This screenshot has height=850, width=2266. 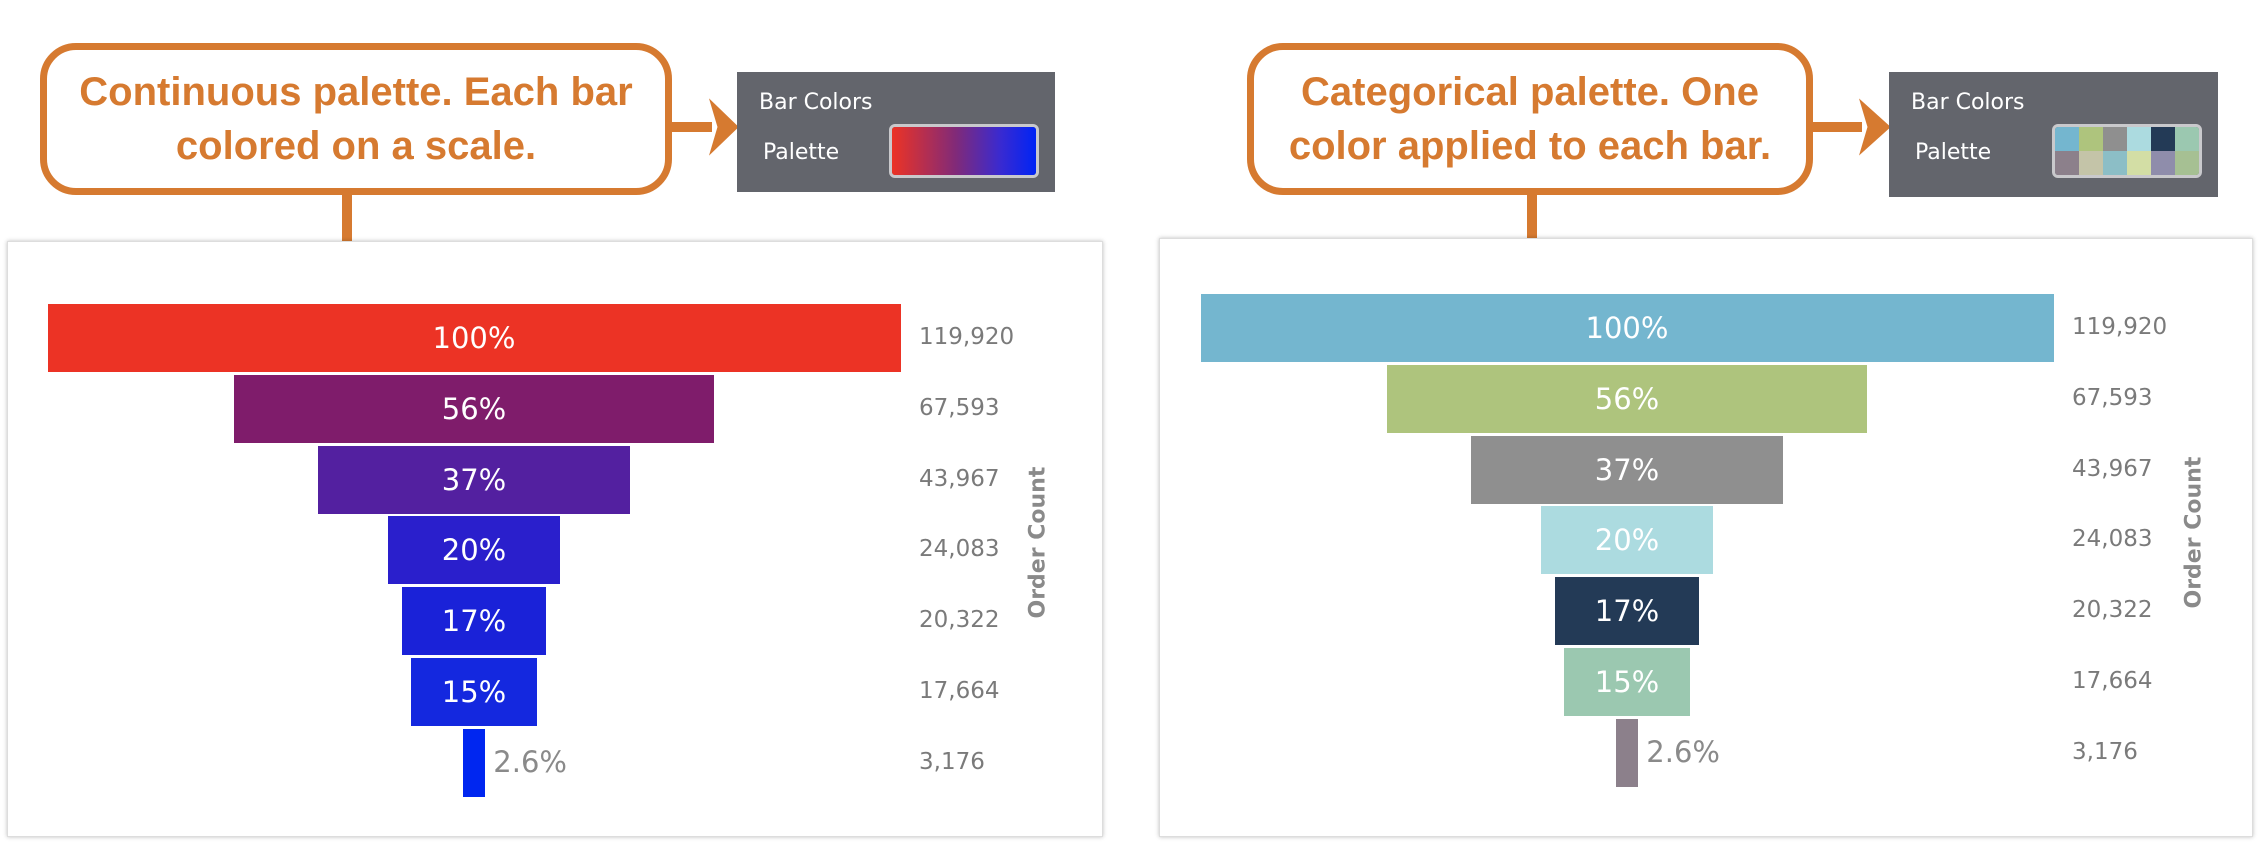 What do you see at coordinates (1875, 127) in the screenshot?
I see `arrow-right-right-head` at bounding box center [1875, 127].